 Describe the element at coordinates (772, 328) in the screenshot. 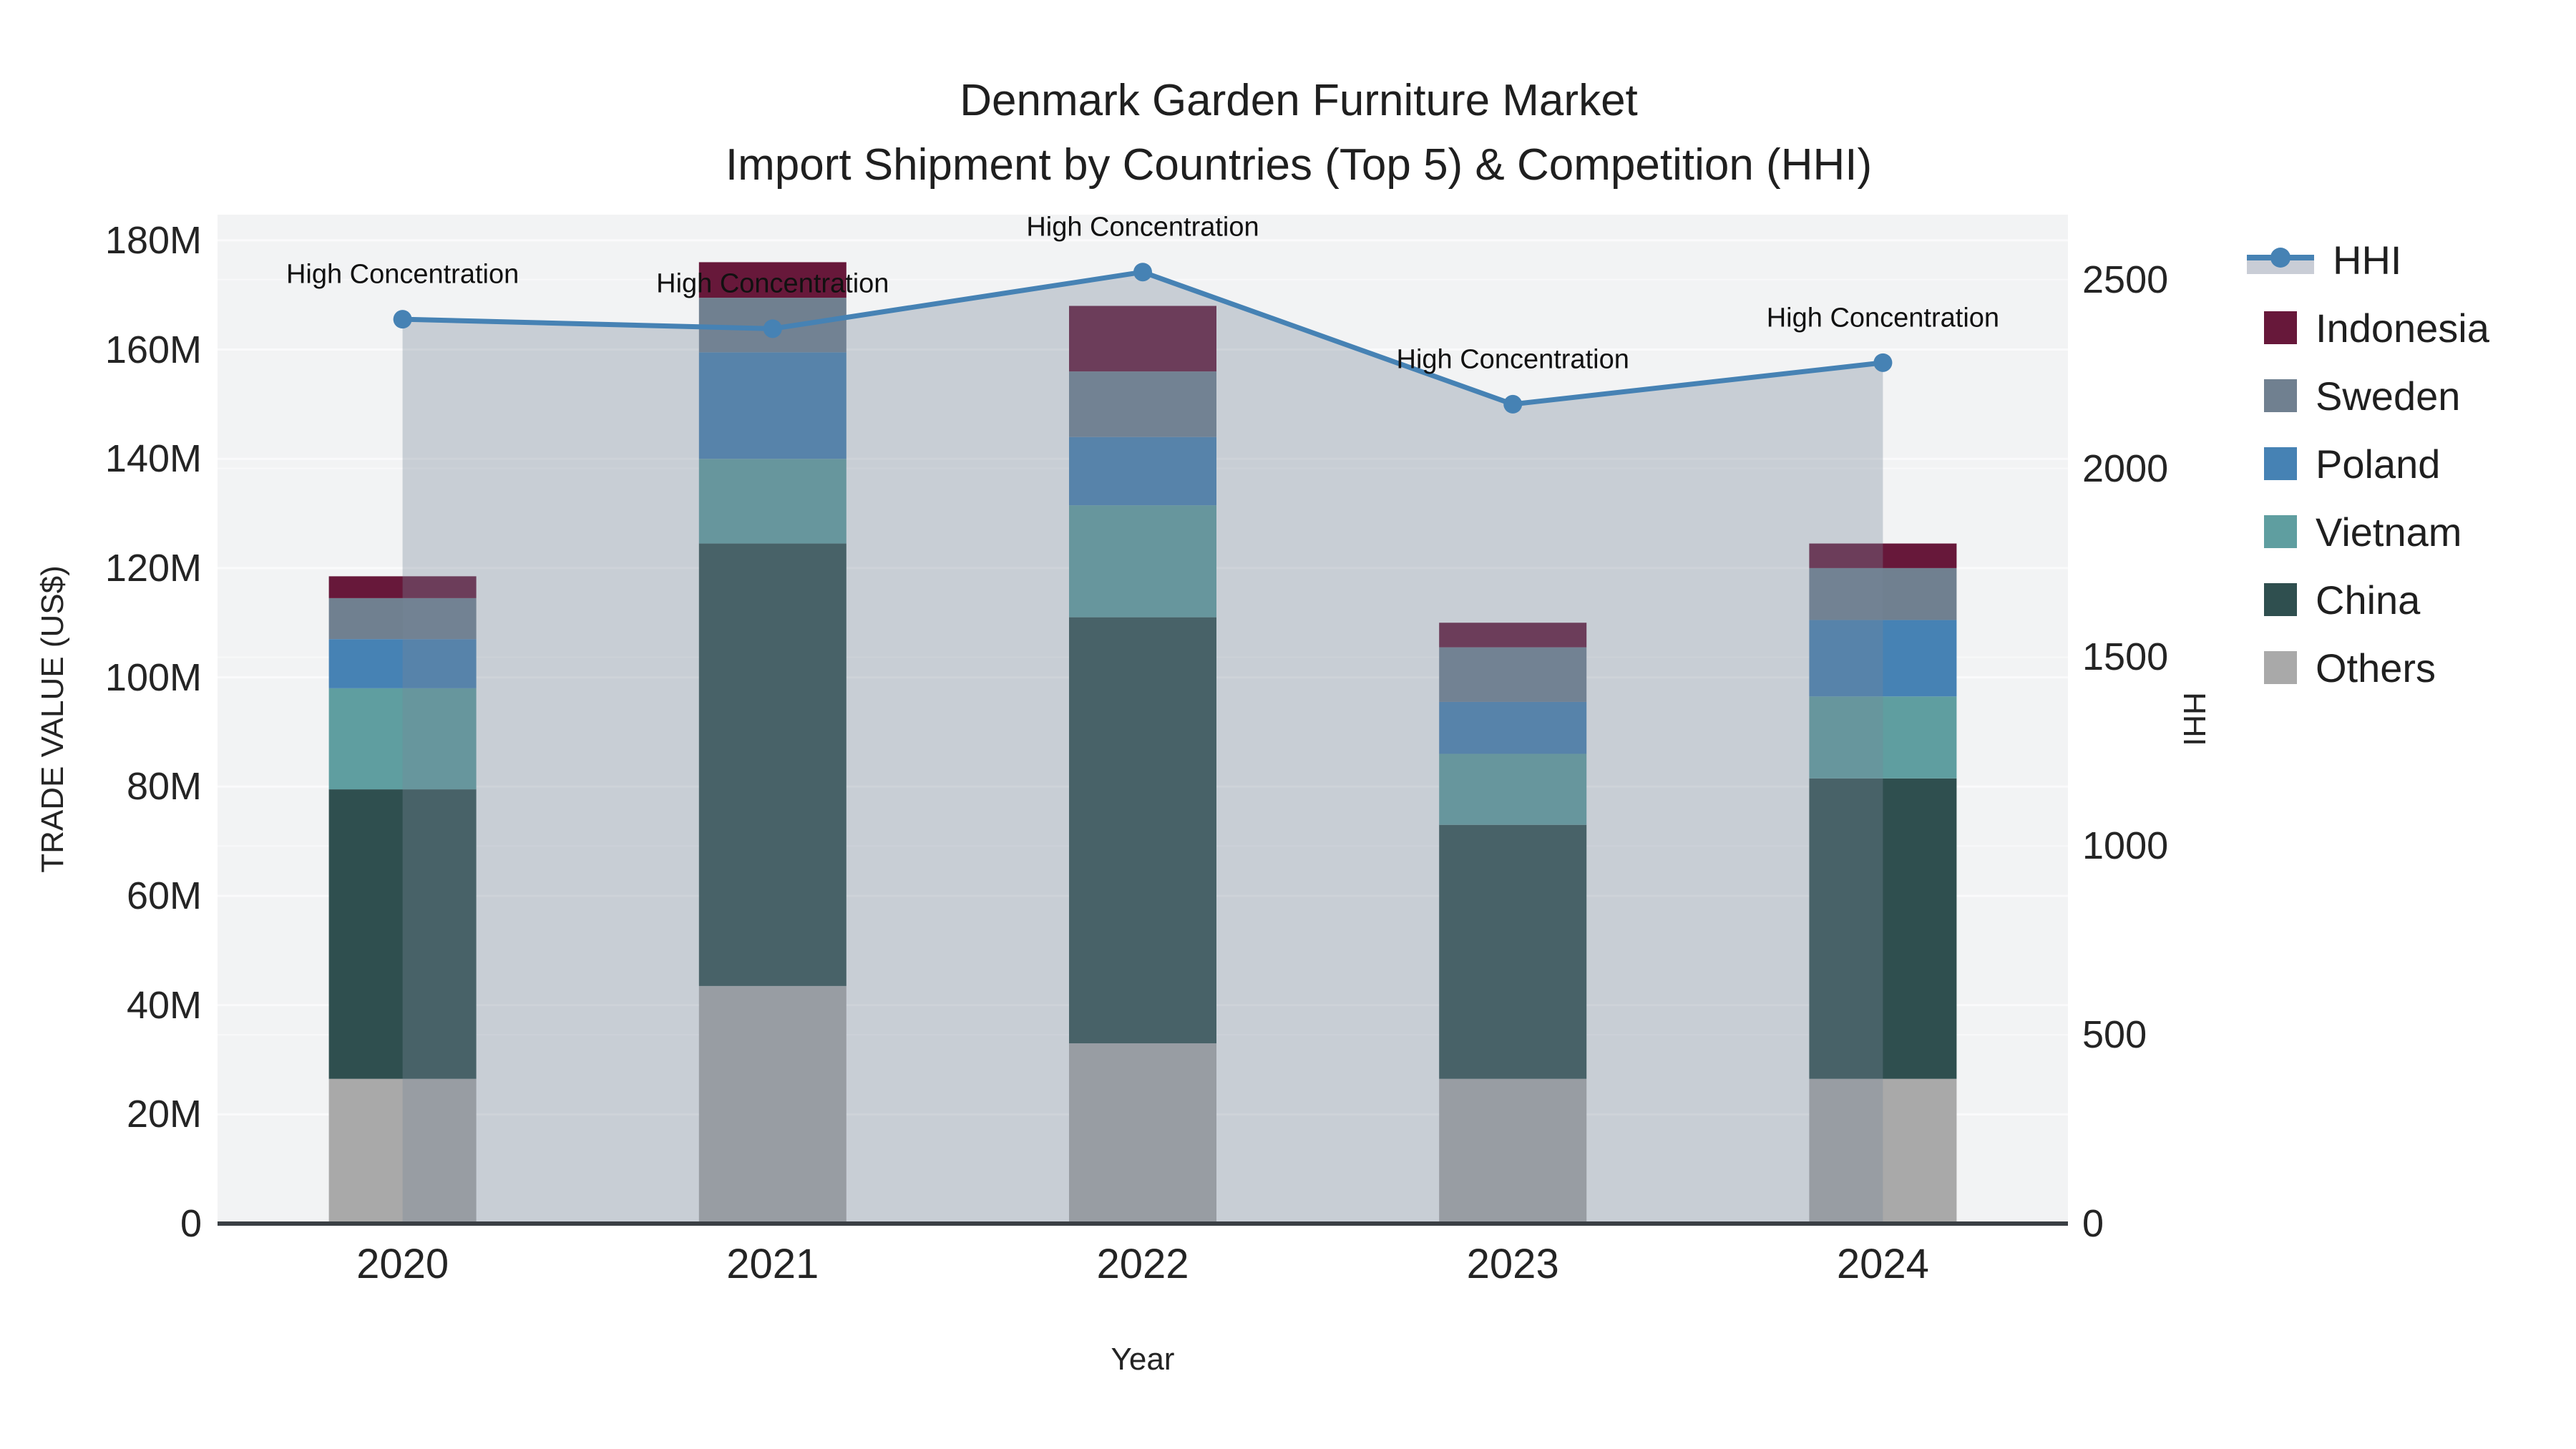

I see `hhi-marker-2021` at that location.